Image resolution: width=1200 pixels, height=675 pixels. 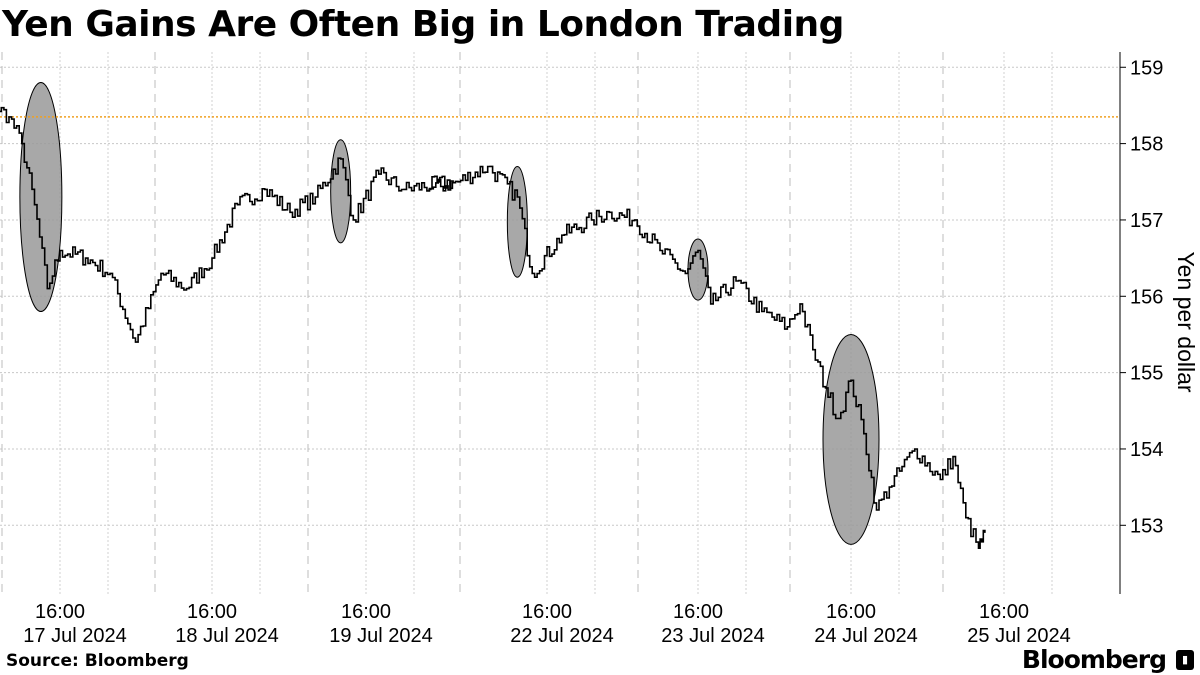 What do you see at coordinates (1141, 323) in the screenshot?
I see `y-axis: 153 154 155 156 157 158 159` at bounding box center [1141, 323].